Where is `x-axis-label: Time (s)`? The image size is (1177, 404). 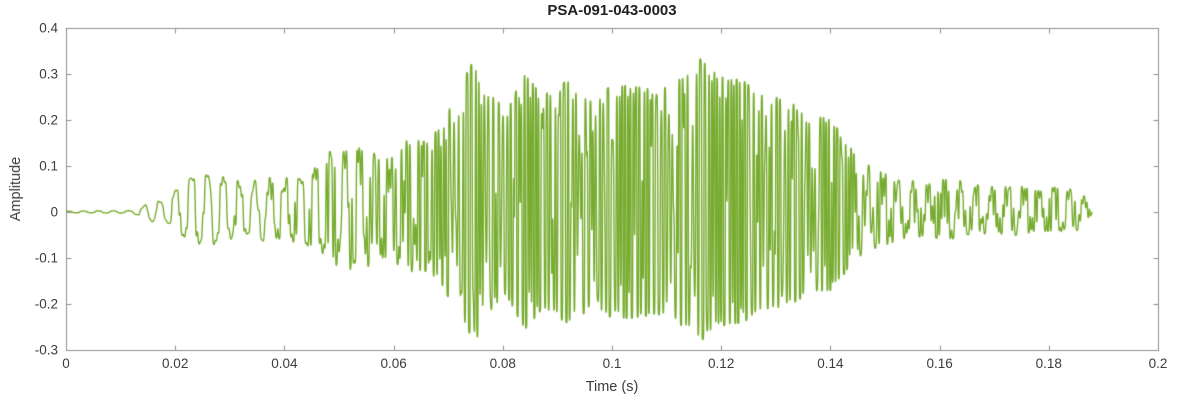
x-axis-label: Time (s) is located at coordinates (612, 387).